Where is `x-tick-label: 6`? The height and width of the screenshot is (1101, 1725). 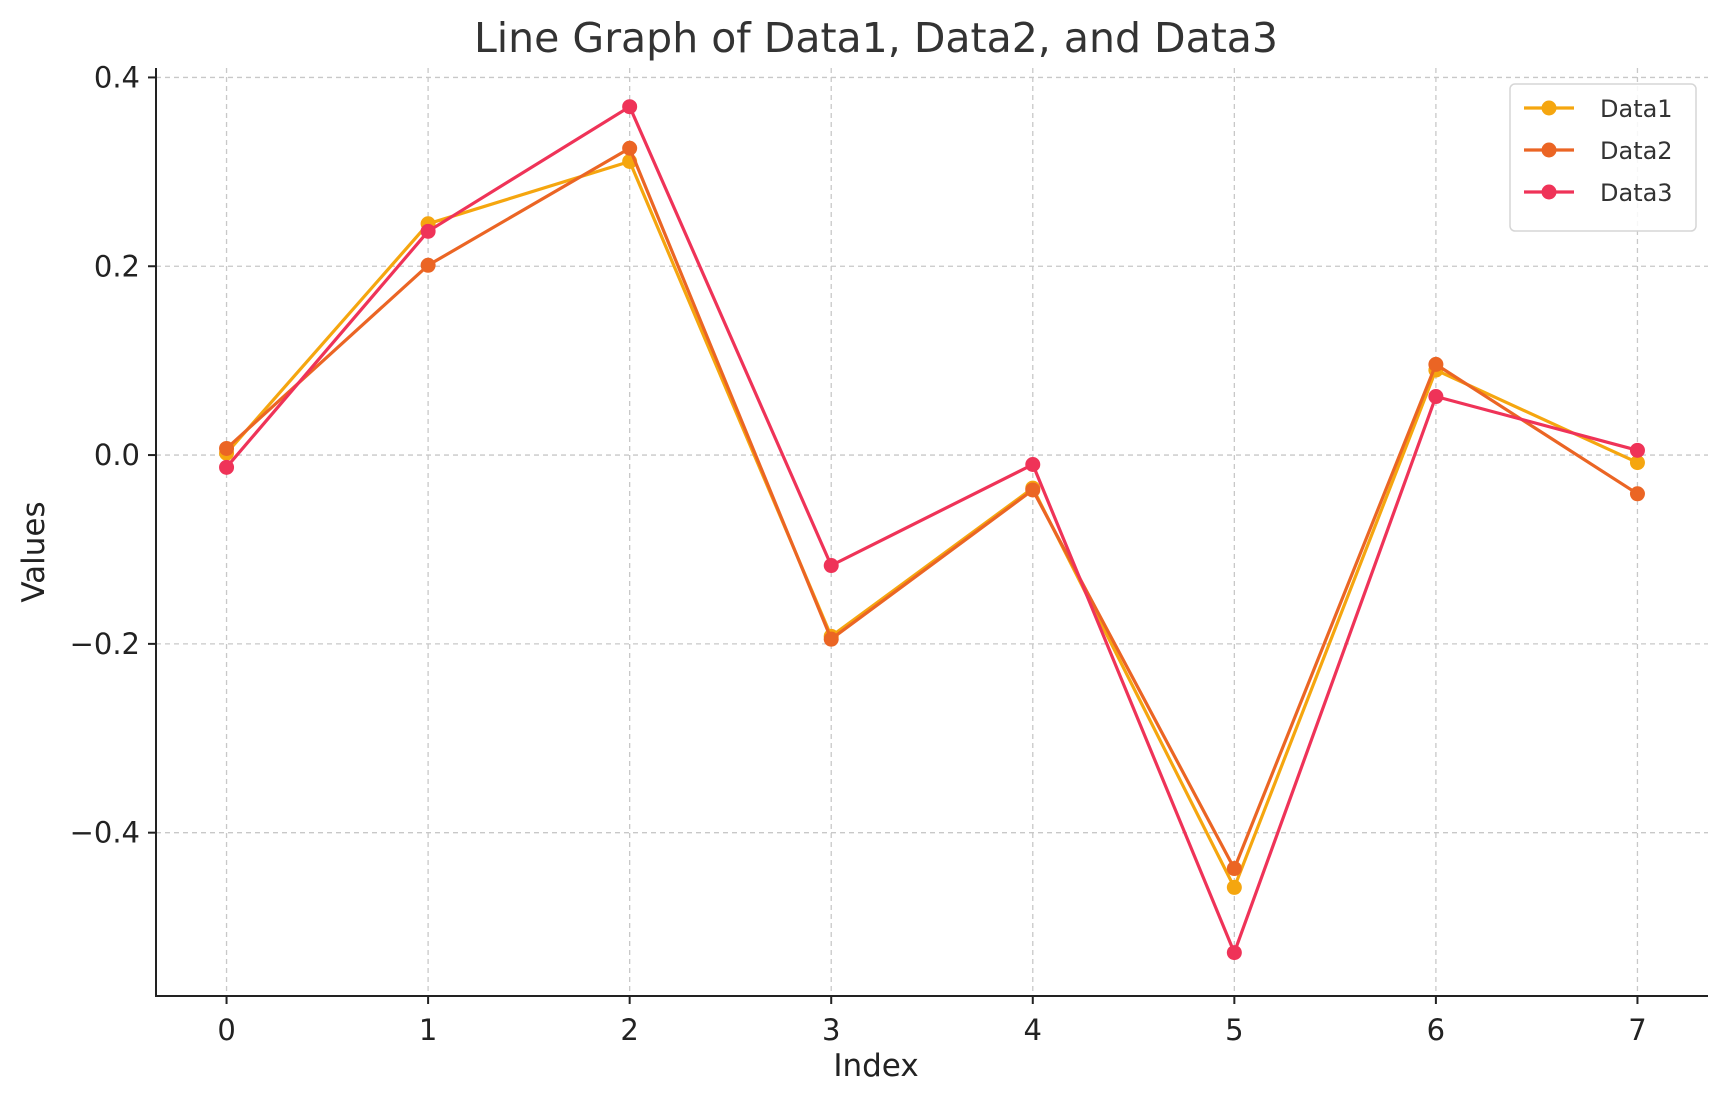 x-tick-label: 6 is located at coordinates (1436, 1030).